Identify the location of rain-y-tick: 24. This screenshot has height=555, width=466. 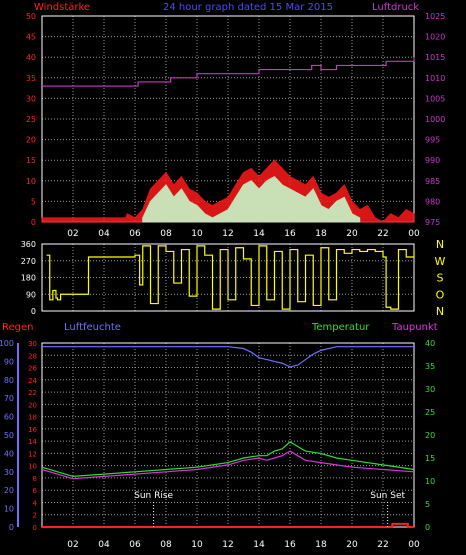
(32, 381).